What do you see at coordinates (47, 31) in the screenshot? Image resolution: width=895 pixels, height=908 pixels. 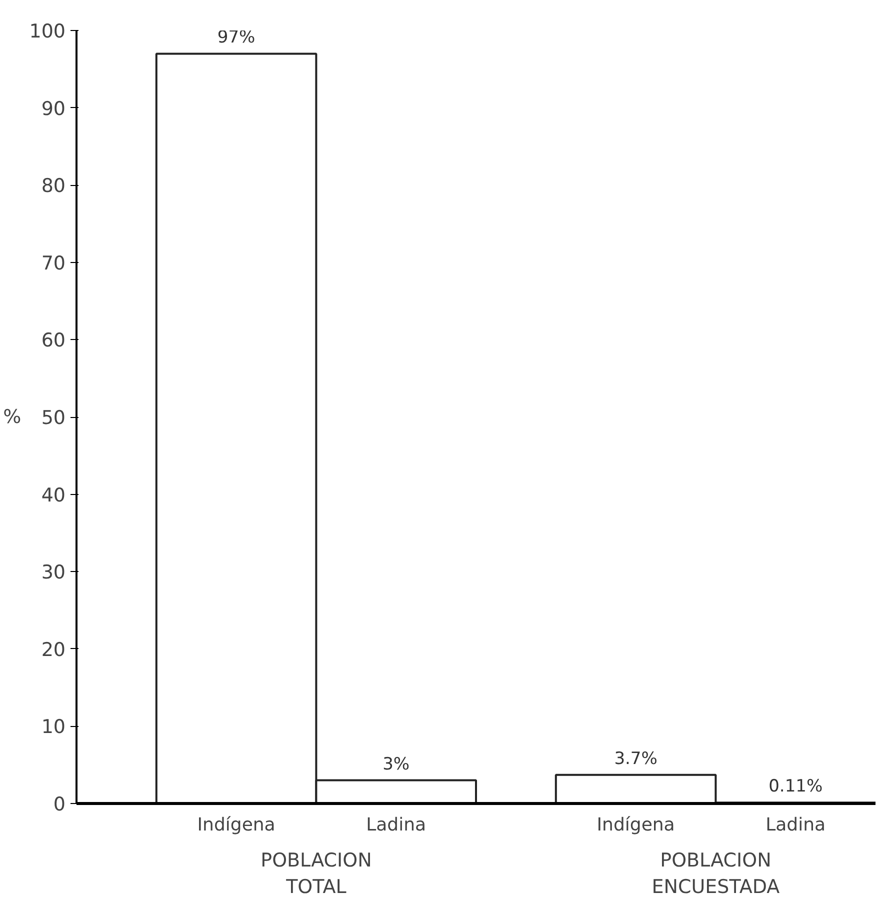 I see `y-tick-label: 100` at bounding box center [47, 31].